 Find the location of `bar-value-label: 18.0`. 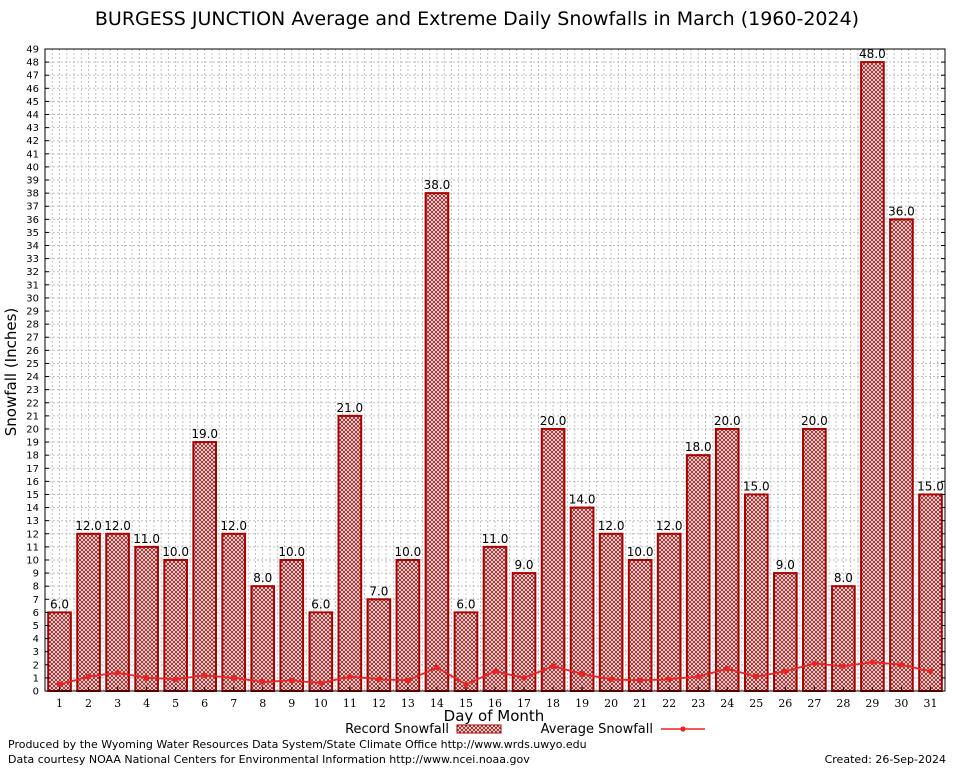

bar-value-label: 18.0 is located at coordinates (698, 447).